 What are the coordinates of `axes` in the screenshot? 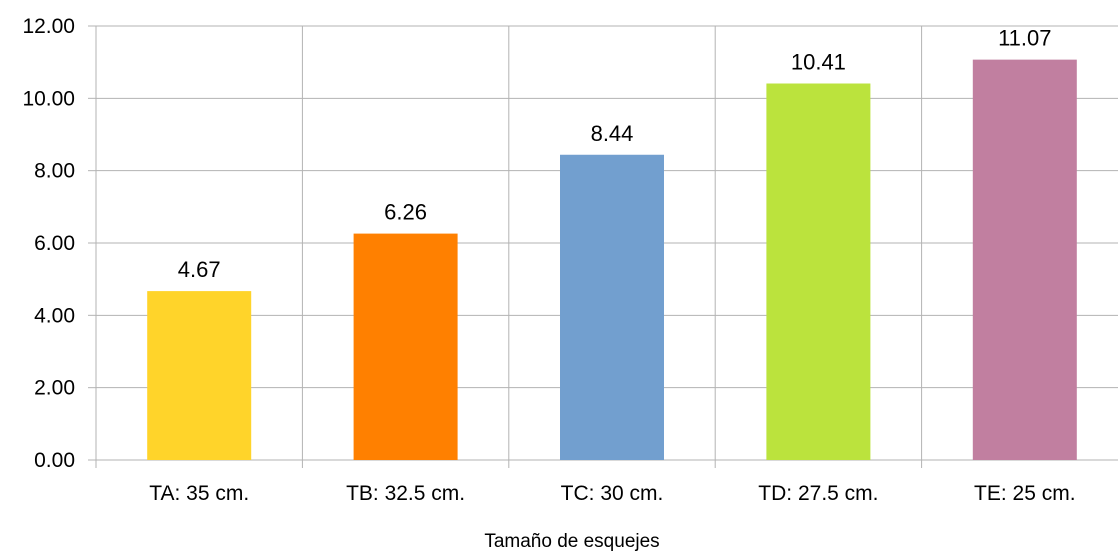 It's located at (92, 243).